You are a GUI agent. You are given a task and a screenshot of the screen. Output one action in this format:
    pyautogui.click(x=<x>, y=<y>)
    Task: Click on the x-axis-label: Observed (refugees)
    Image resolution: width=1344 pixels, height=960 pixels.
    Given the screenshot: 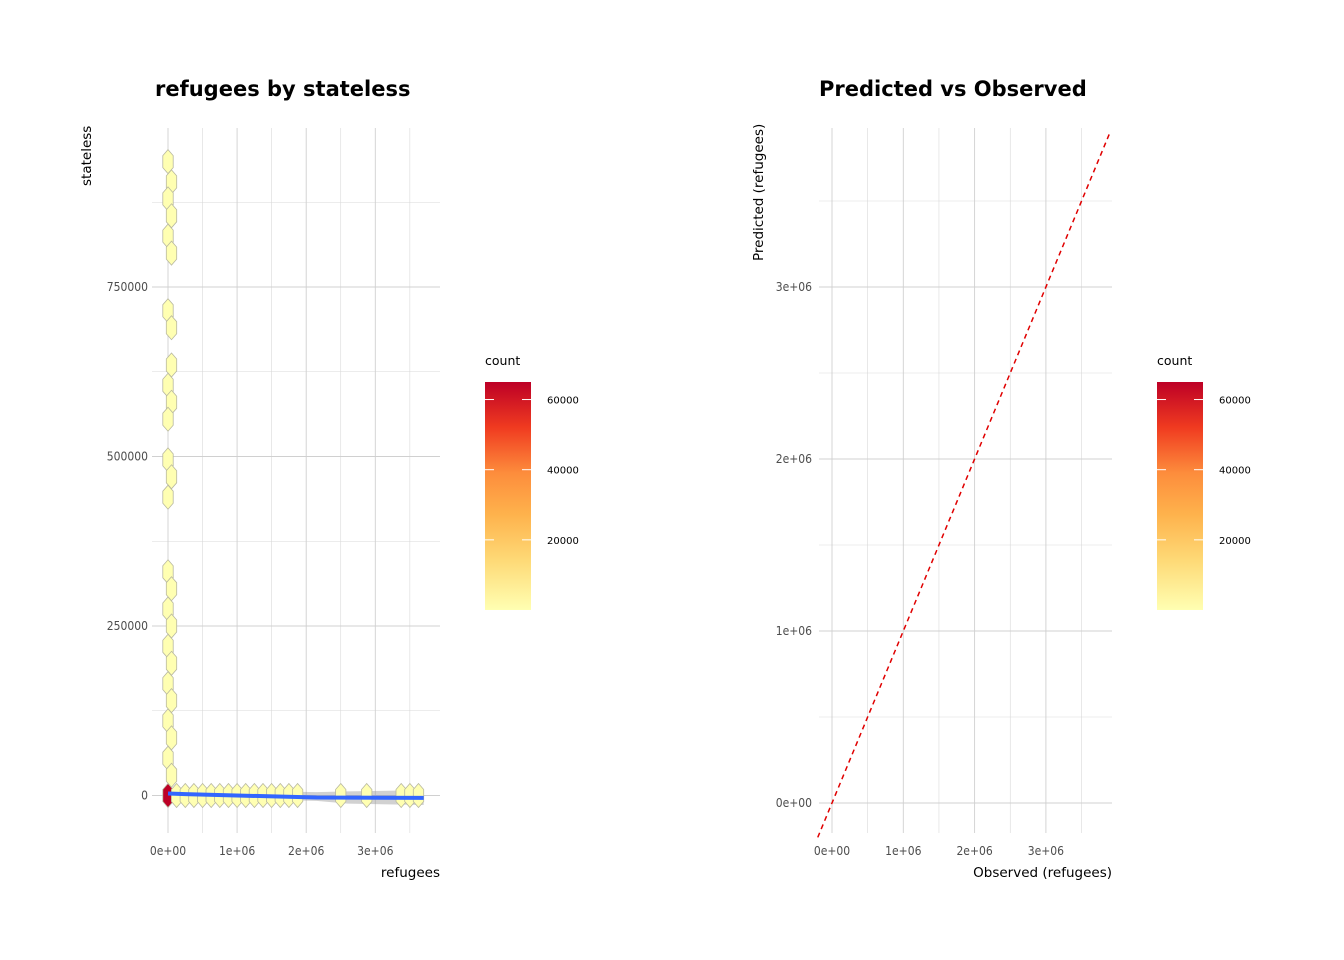 What is the action you would take?
    pyautogui.click(x=1042, y=873)
    